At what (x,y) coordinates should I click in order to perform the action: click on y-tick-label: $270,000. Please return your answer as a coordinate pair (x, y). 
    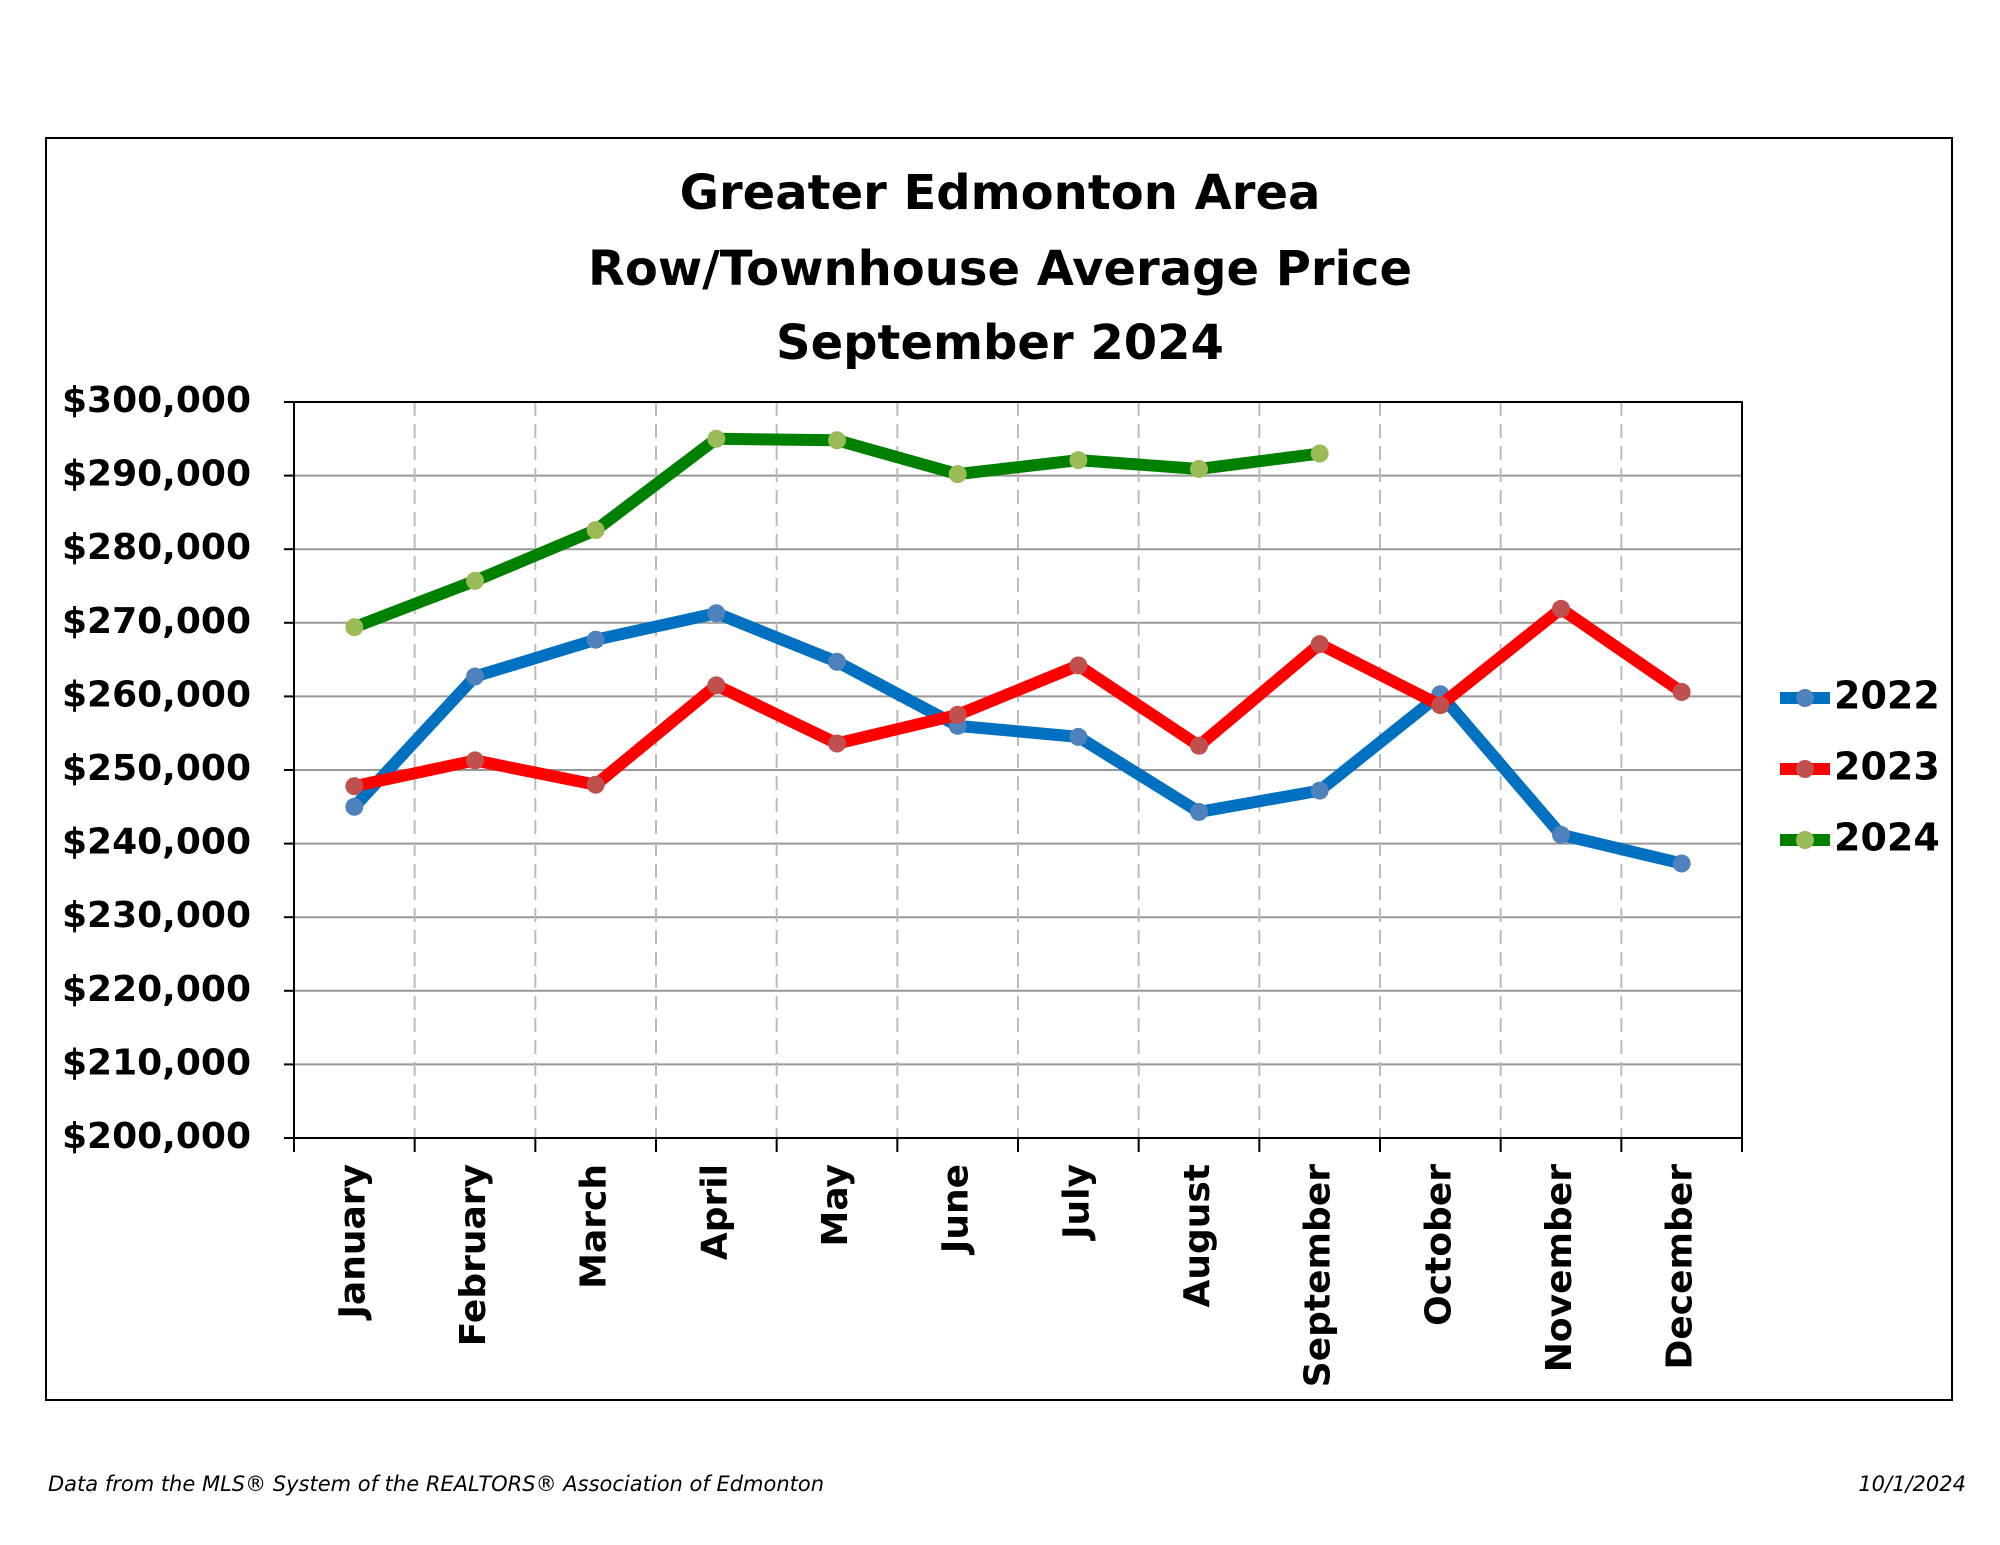
    Looking at the image, I should click on (156, 621).